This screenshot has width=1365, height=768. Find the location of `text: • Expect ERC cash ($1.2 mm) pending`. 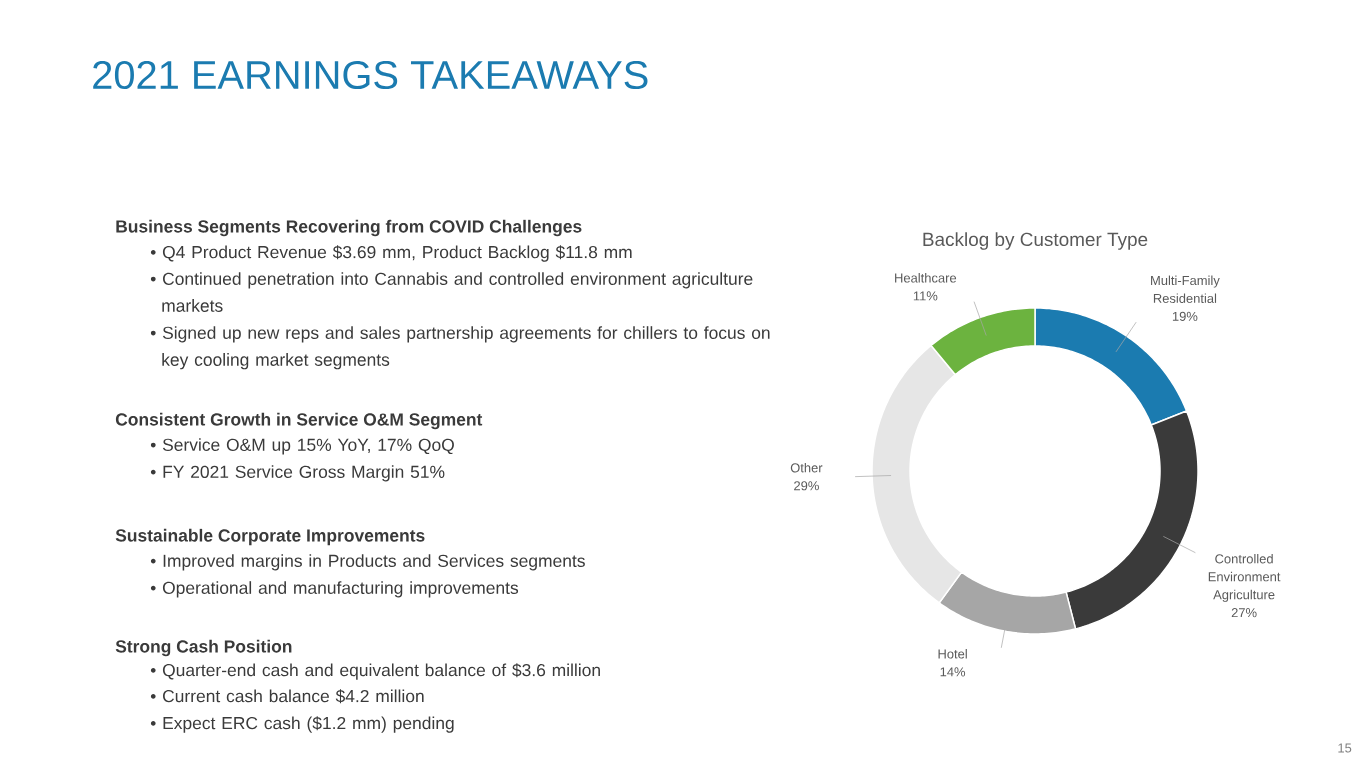

text: • Expect ERC cash ($1.2 mm) pending is located at coordinates (302, 724).